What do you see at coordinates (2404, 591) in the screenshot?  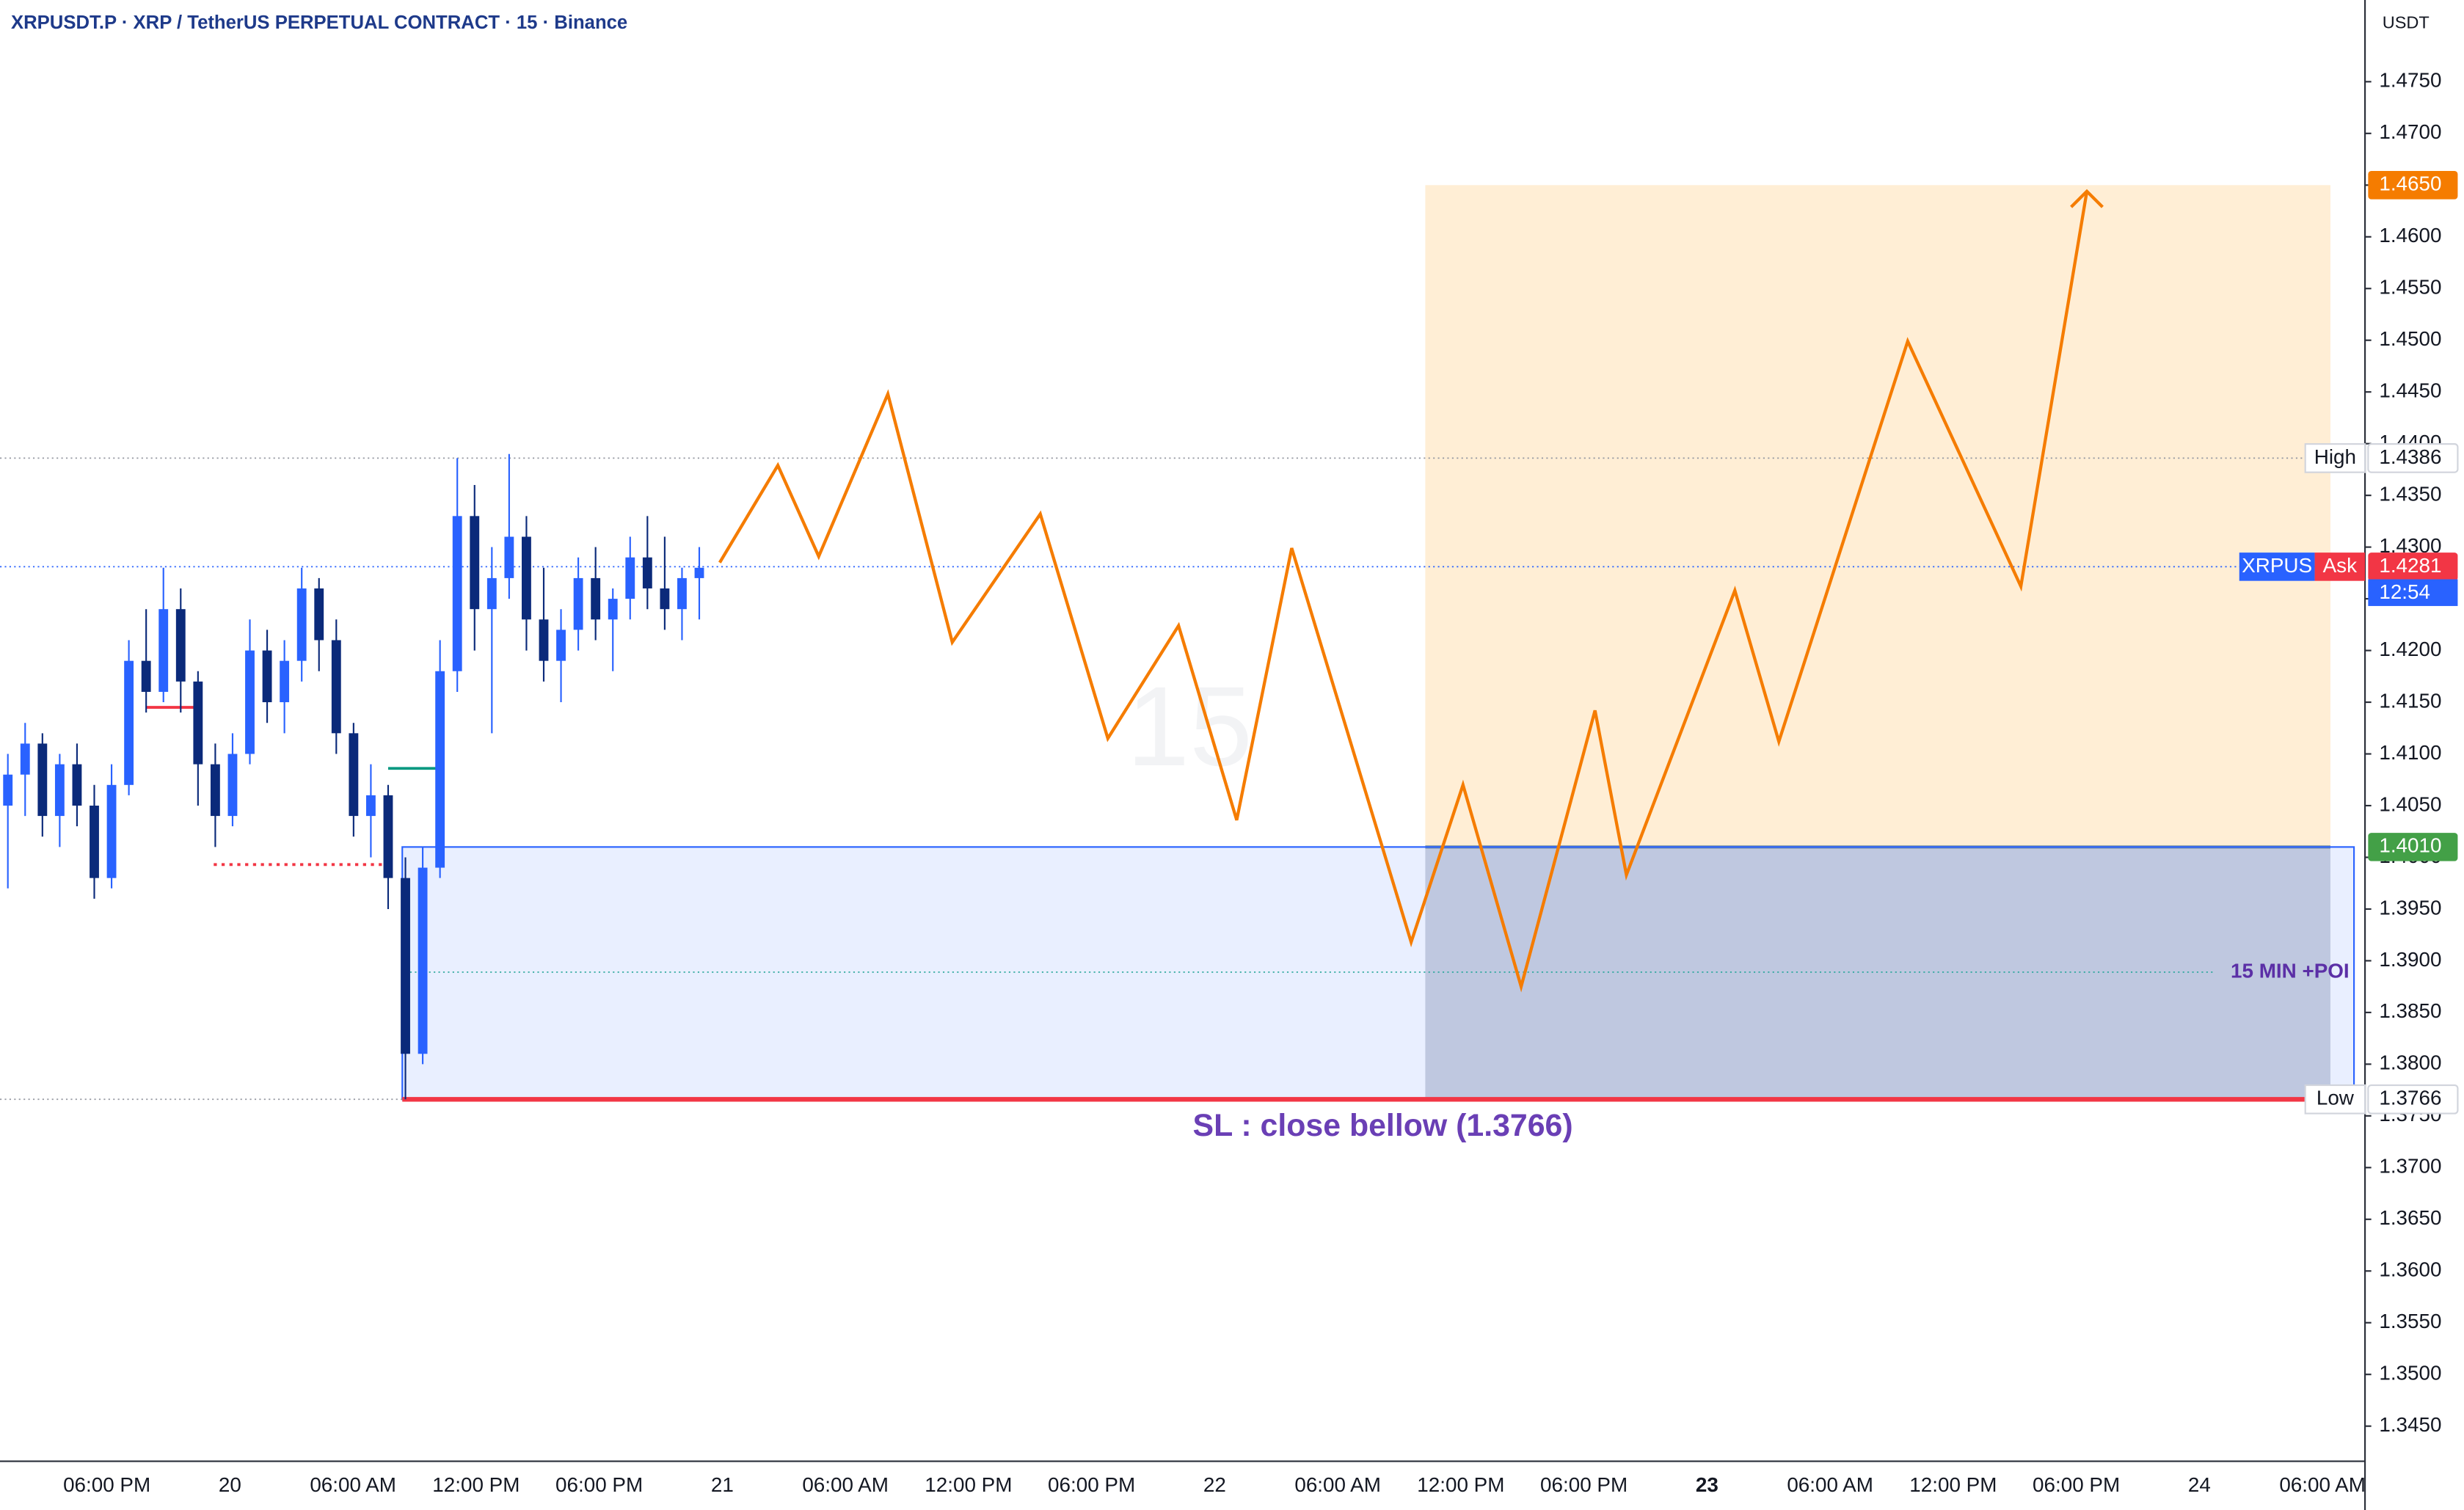 I see `countdown-label: 12:54` at bounding box center [2404, 591].